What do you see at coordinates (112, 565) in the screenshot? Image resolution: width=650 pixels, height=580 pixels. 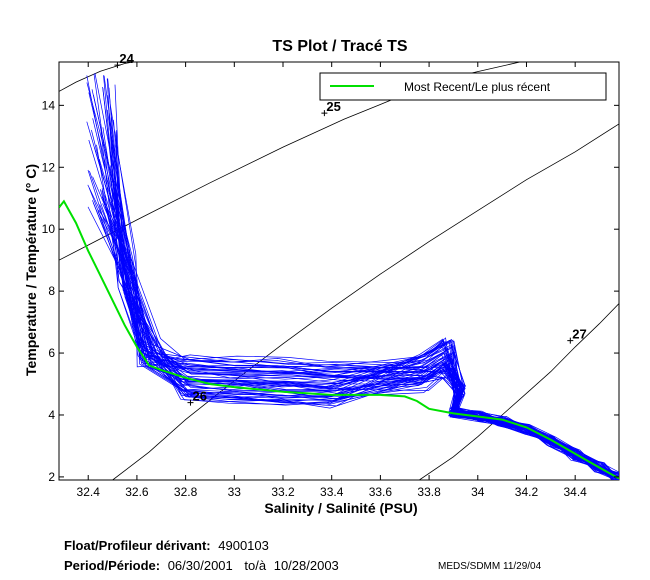 I see `period-label: Period/Période:` at bounding box center [112, 565].